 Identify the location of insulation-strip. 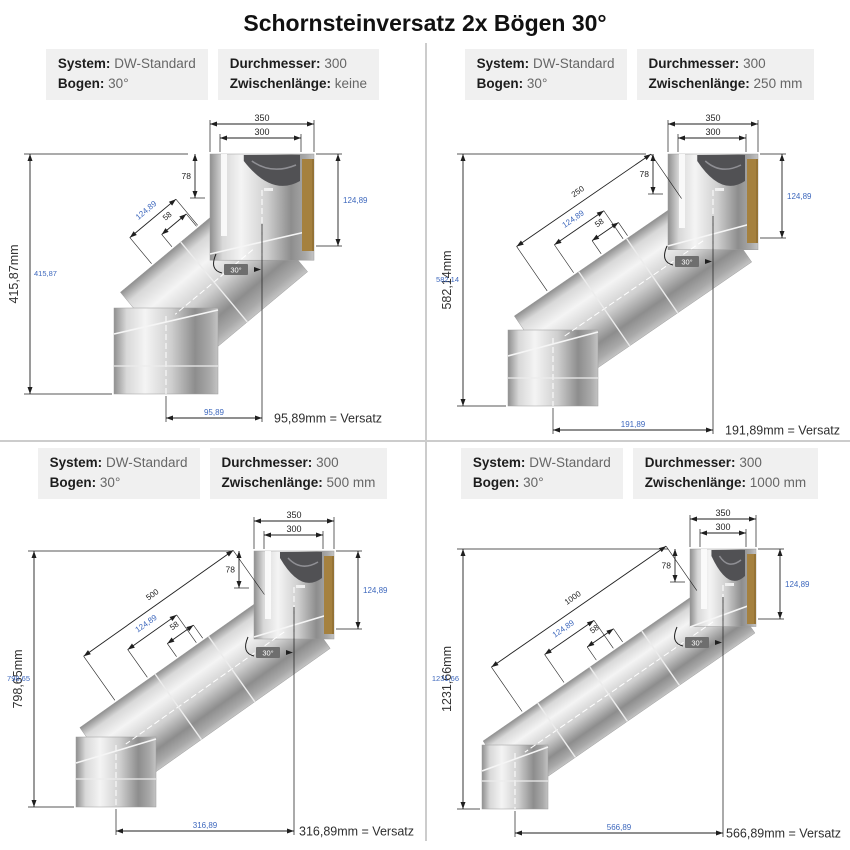
(751, 588).